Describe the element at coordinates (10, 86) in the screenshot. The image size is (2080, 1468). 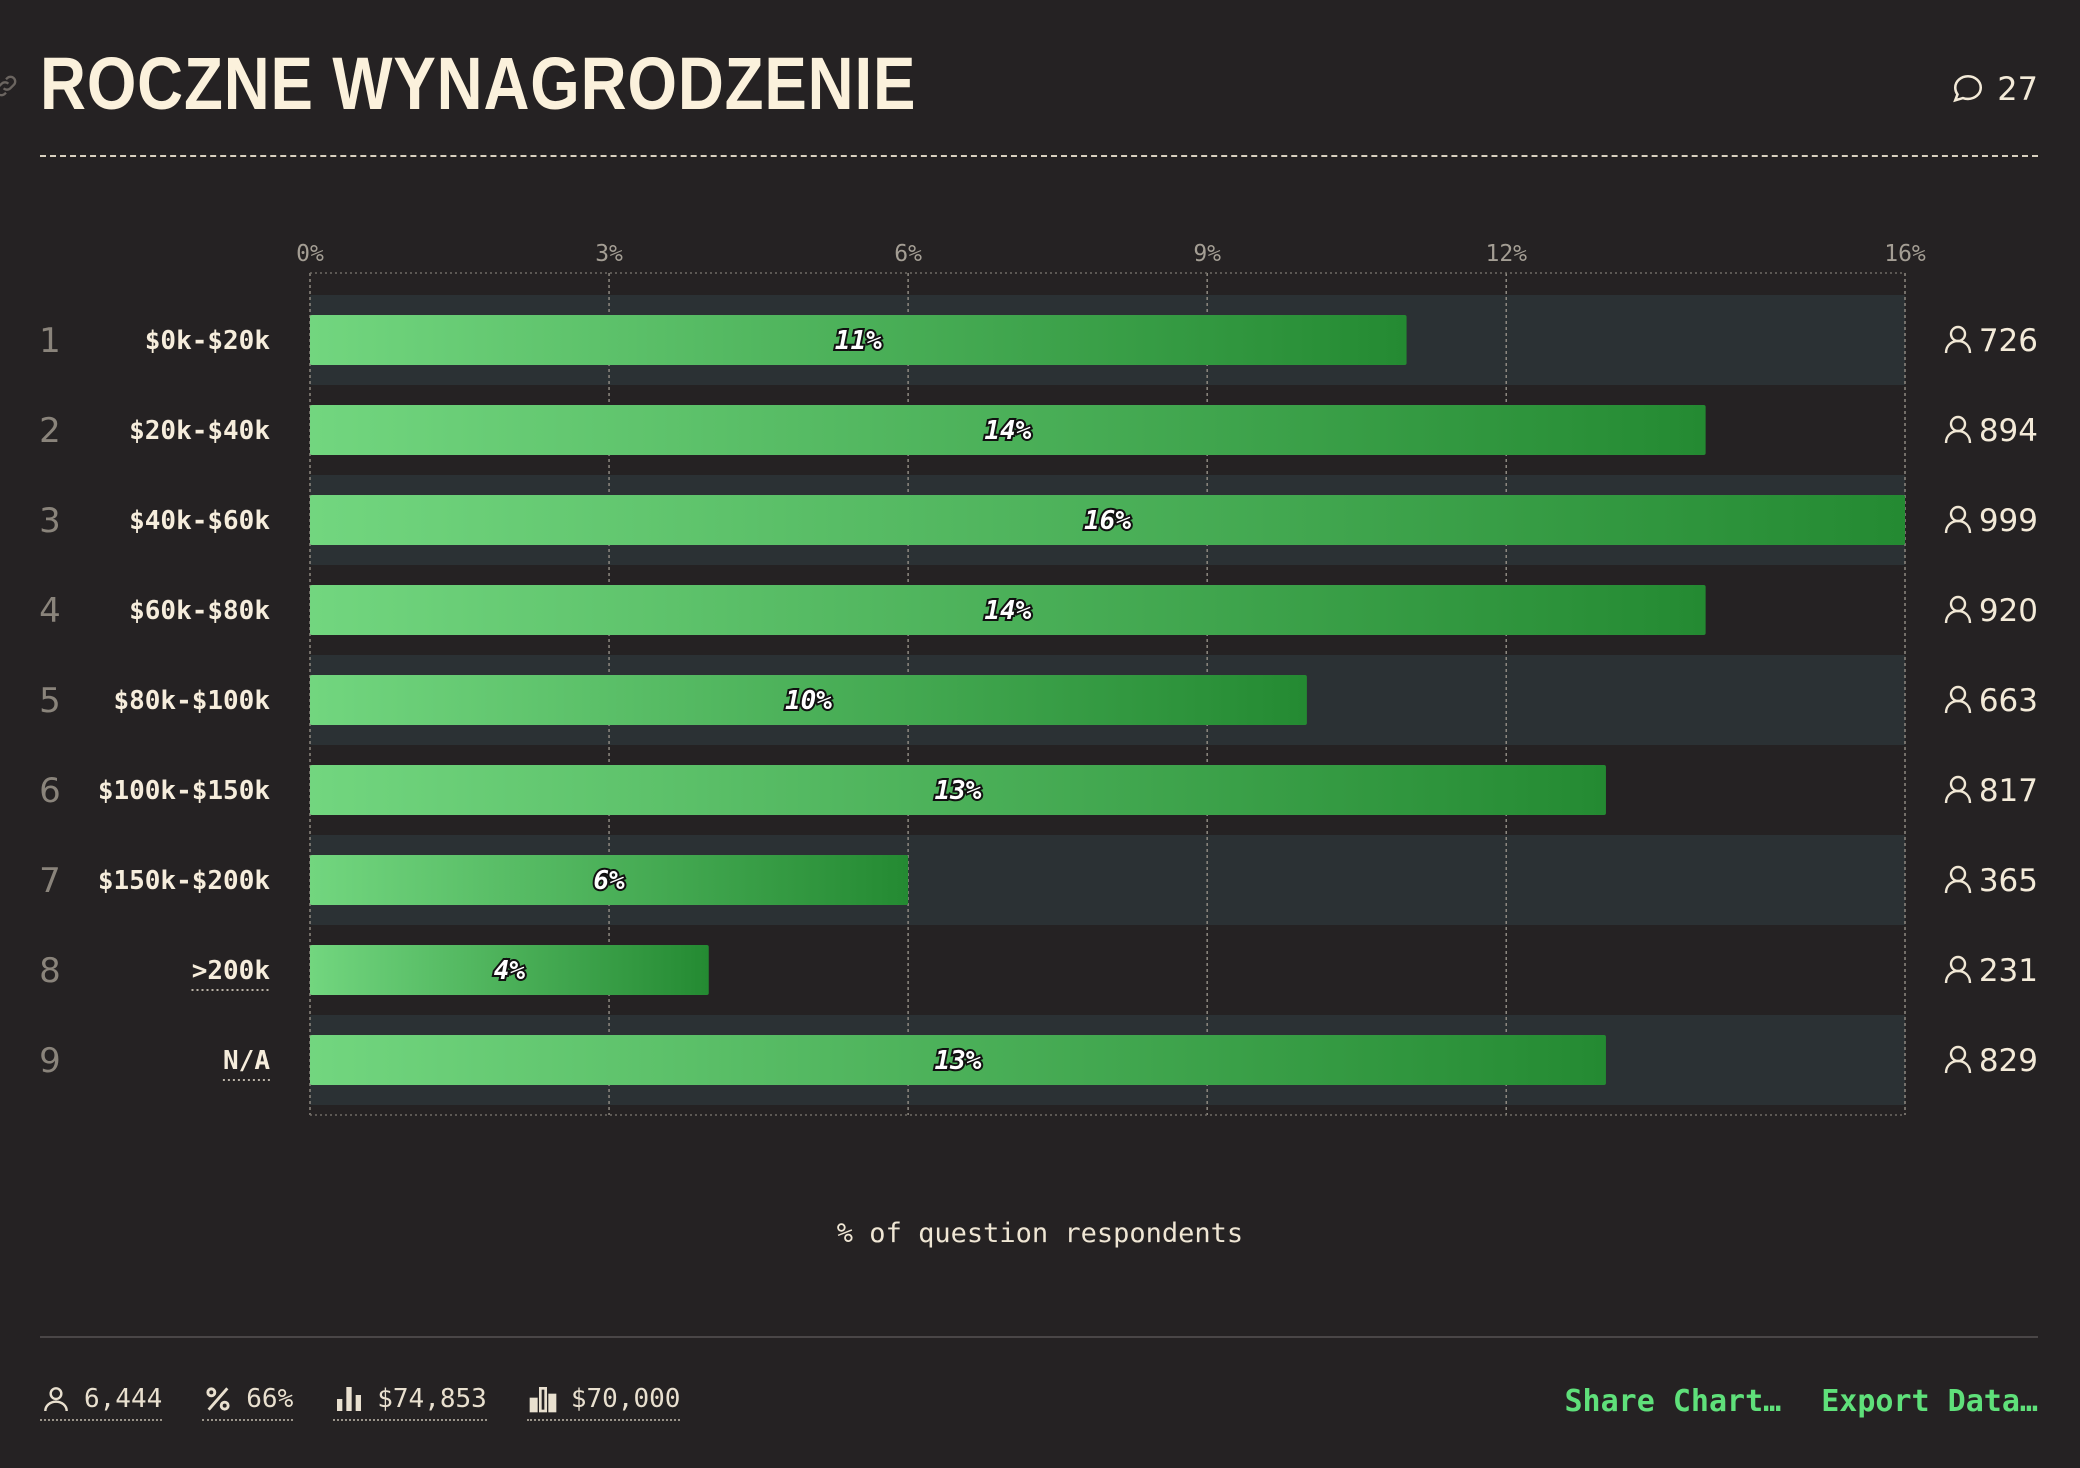
I see `link-icon` at that location.